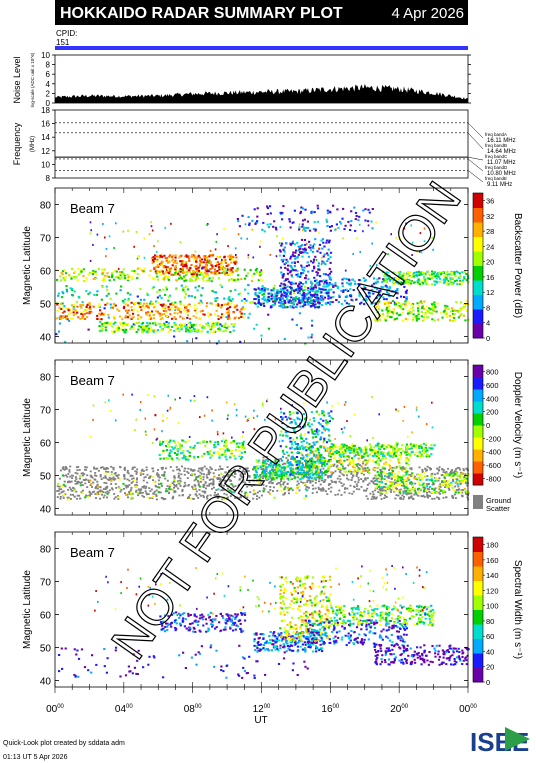 The width and height of the screenshot is (536, 763). I want to click on colorbar-segment, so click(478, 331).